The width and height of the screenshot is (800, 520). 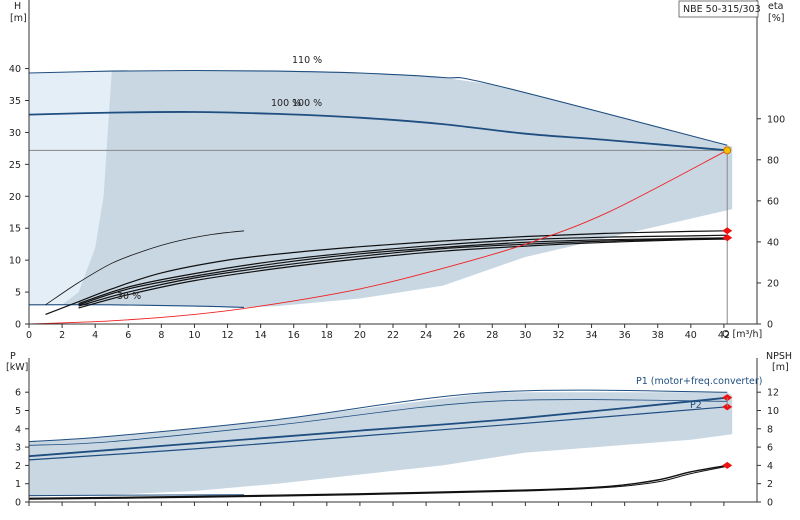 I want to click on npsh-tick-label: 0, so click(x=770, y=503).